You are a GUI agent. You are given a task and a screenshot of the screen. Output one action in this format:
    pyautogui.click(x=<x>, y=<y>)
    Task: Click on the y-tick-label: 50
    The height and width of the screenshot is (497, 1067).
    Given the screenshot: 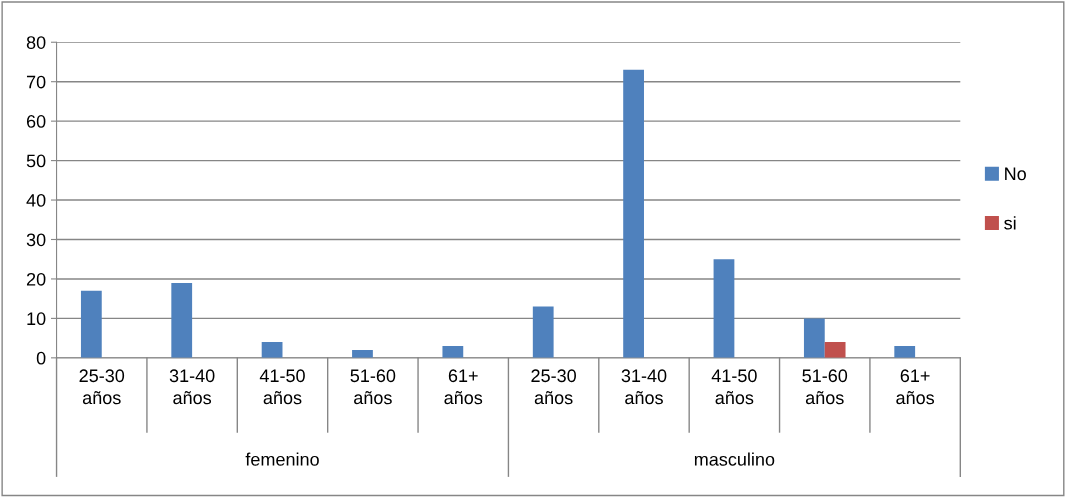 What is the action you would take?
    pyautogui.click(x=36, y=161)
    